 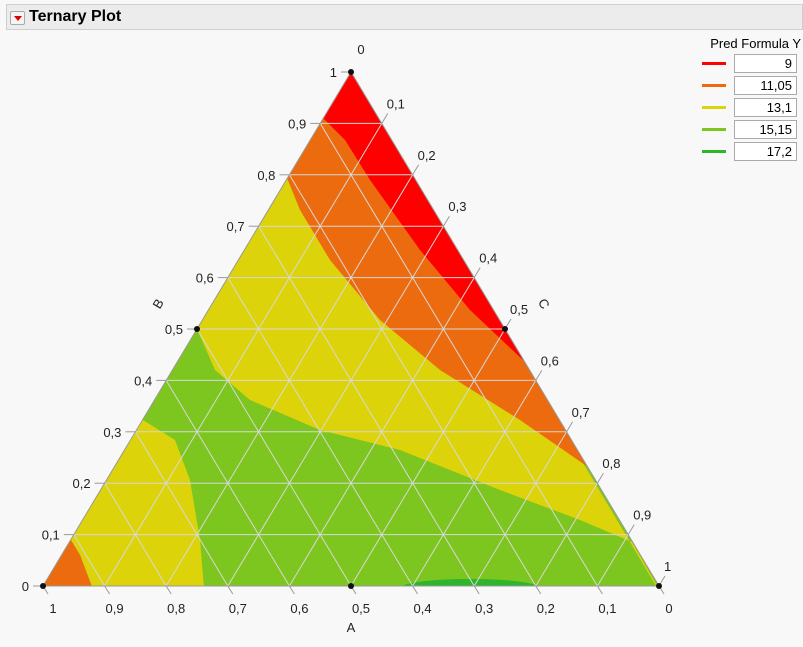 I want to click on tick-label-c: 0,2, so click(x=427, y=155).